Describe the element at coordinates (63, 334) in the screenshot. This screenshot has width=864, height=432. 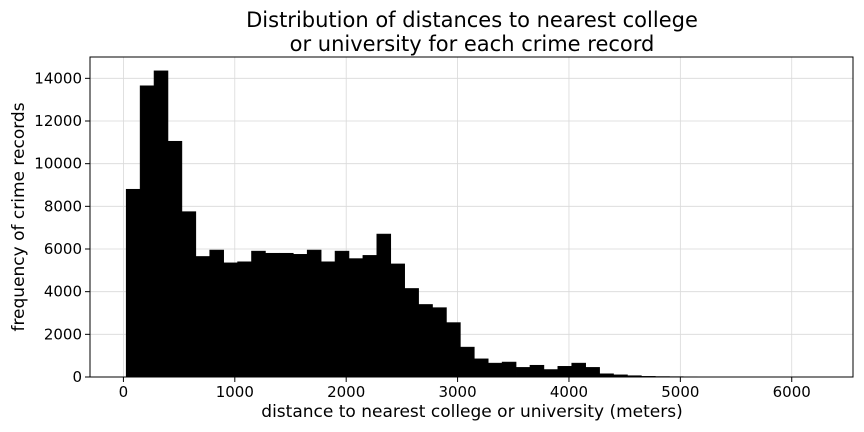
I see `y-tick-label-1: 2000` at that location.